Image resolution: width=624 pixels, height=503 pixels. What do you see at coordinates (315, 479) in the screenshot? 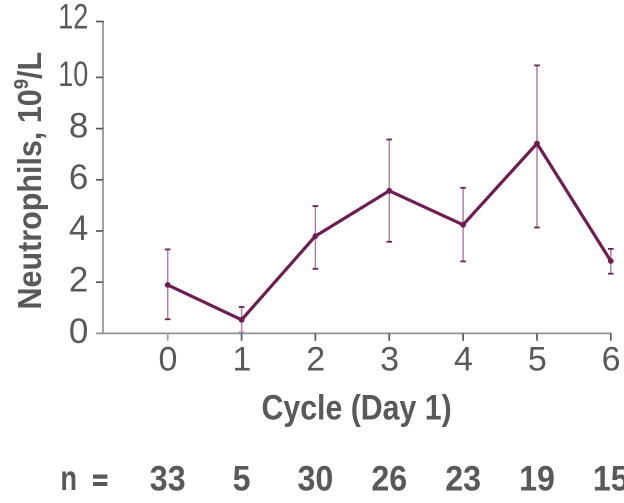
I see `svg-text: 30` at bounding box center [315, 479].